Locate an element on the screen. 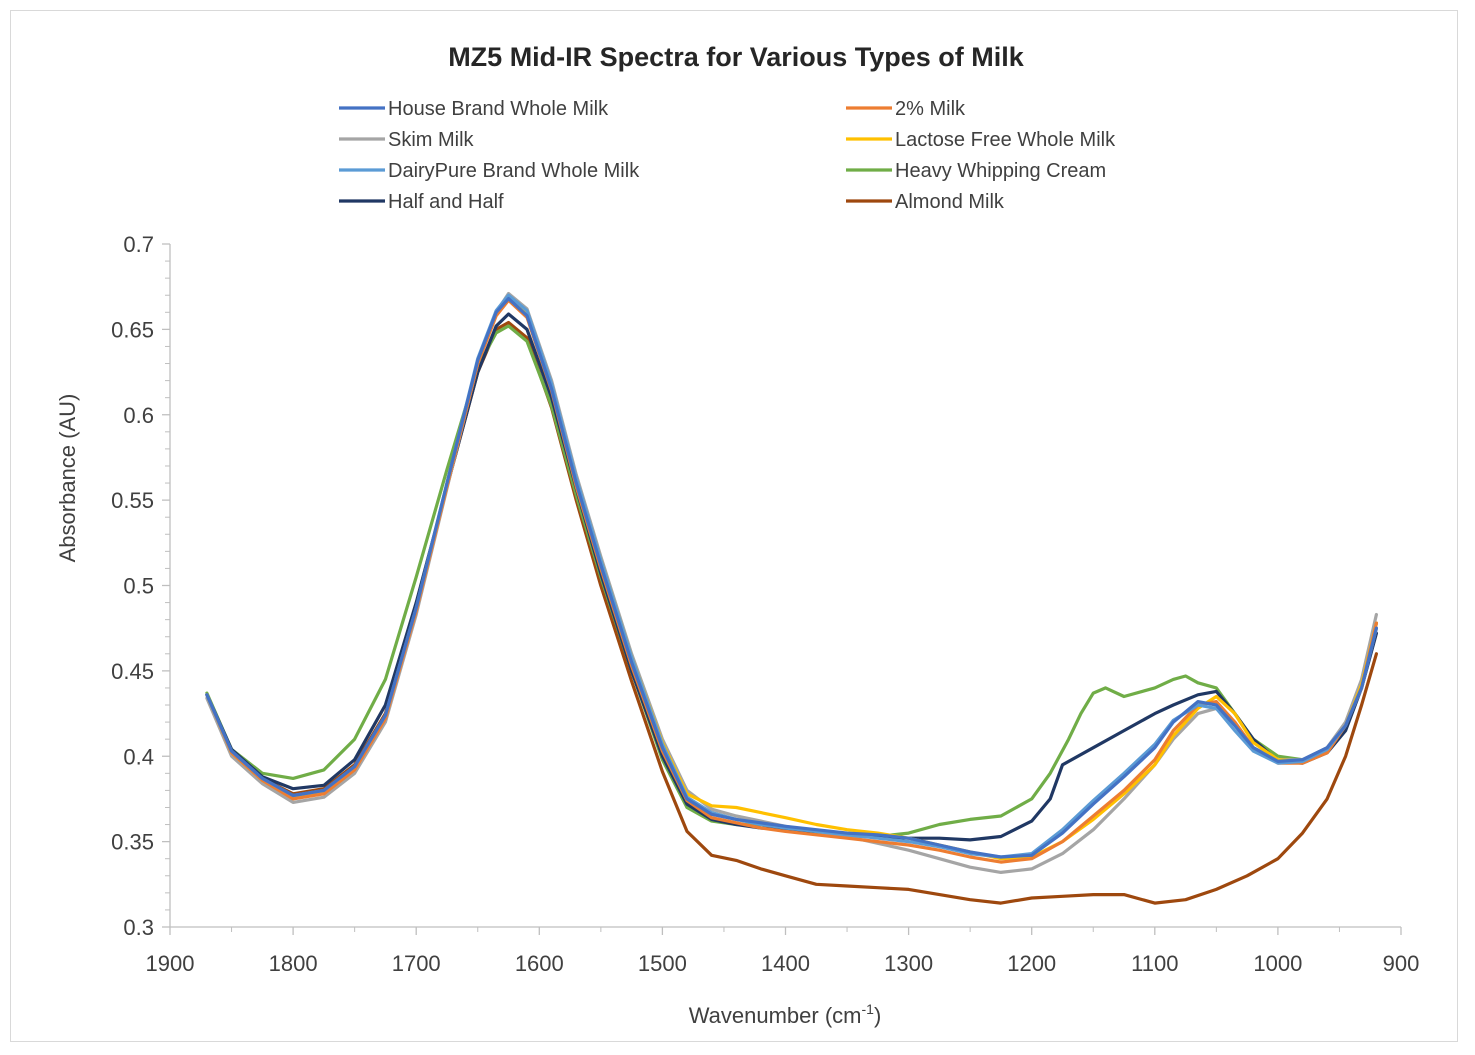 This screenshot has height=1055, width=1475. x-tick-label: 1500 is located at coordinates (662, 963).